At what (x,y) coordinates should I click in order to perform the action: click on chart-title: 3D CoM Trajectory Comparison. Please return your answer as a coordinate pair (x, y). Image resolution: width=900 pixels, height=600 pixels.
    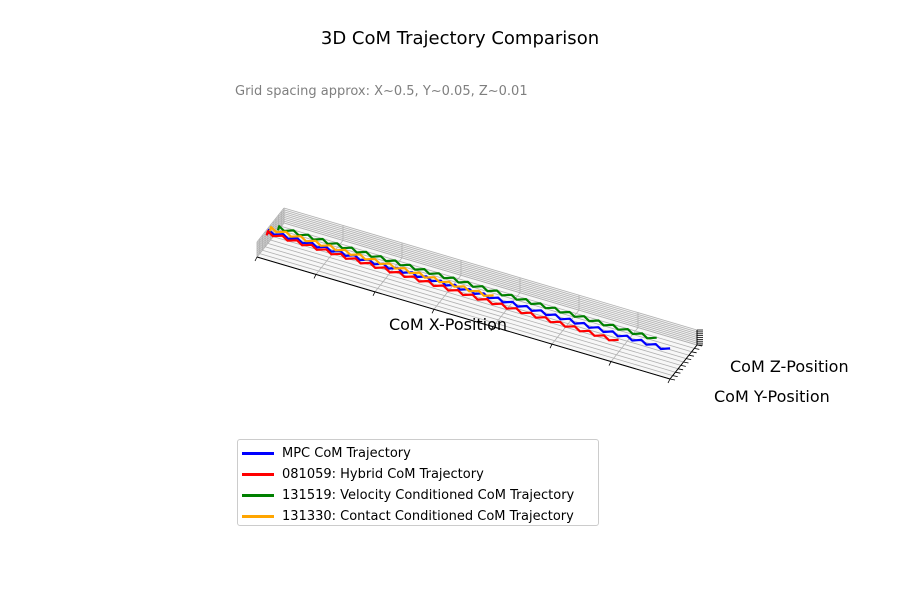
    Looking at the image, I should click on (460, 38).